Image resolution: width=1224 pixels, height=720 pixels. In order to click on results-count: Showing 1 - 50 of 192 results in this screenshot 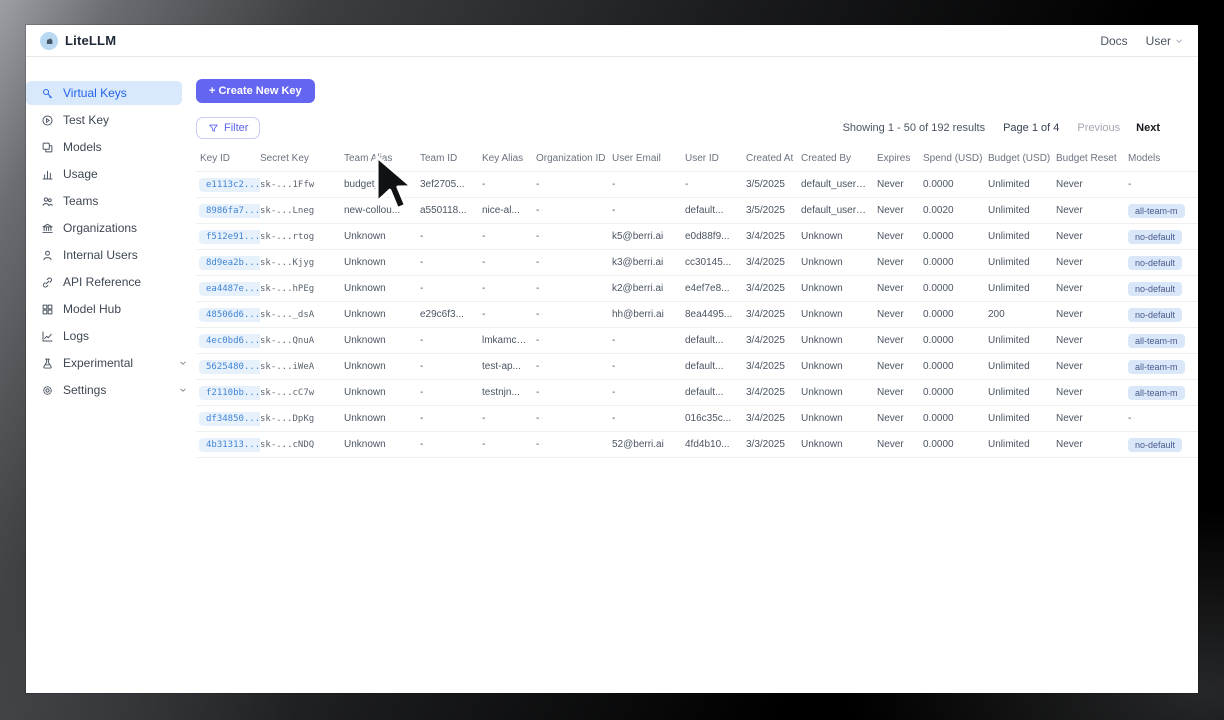, I will do `click(914, 128)`.